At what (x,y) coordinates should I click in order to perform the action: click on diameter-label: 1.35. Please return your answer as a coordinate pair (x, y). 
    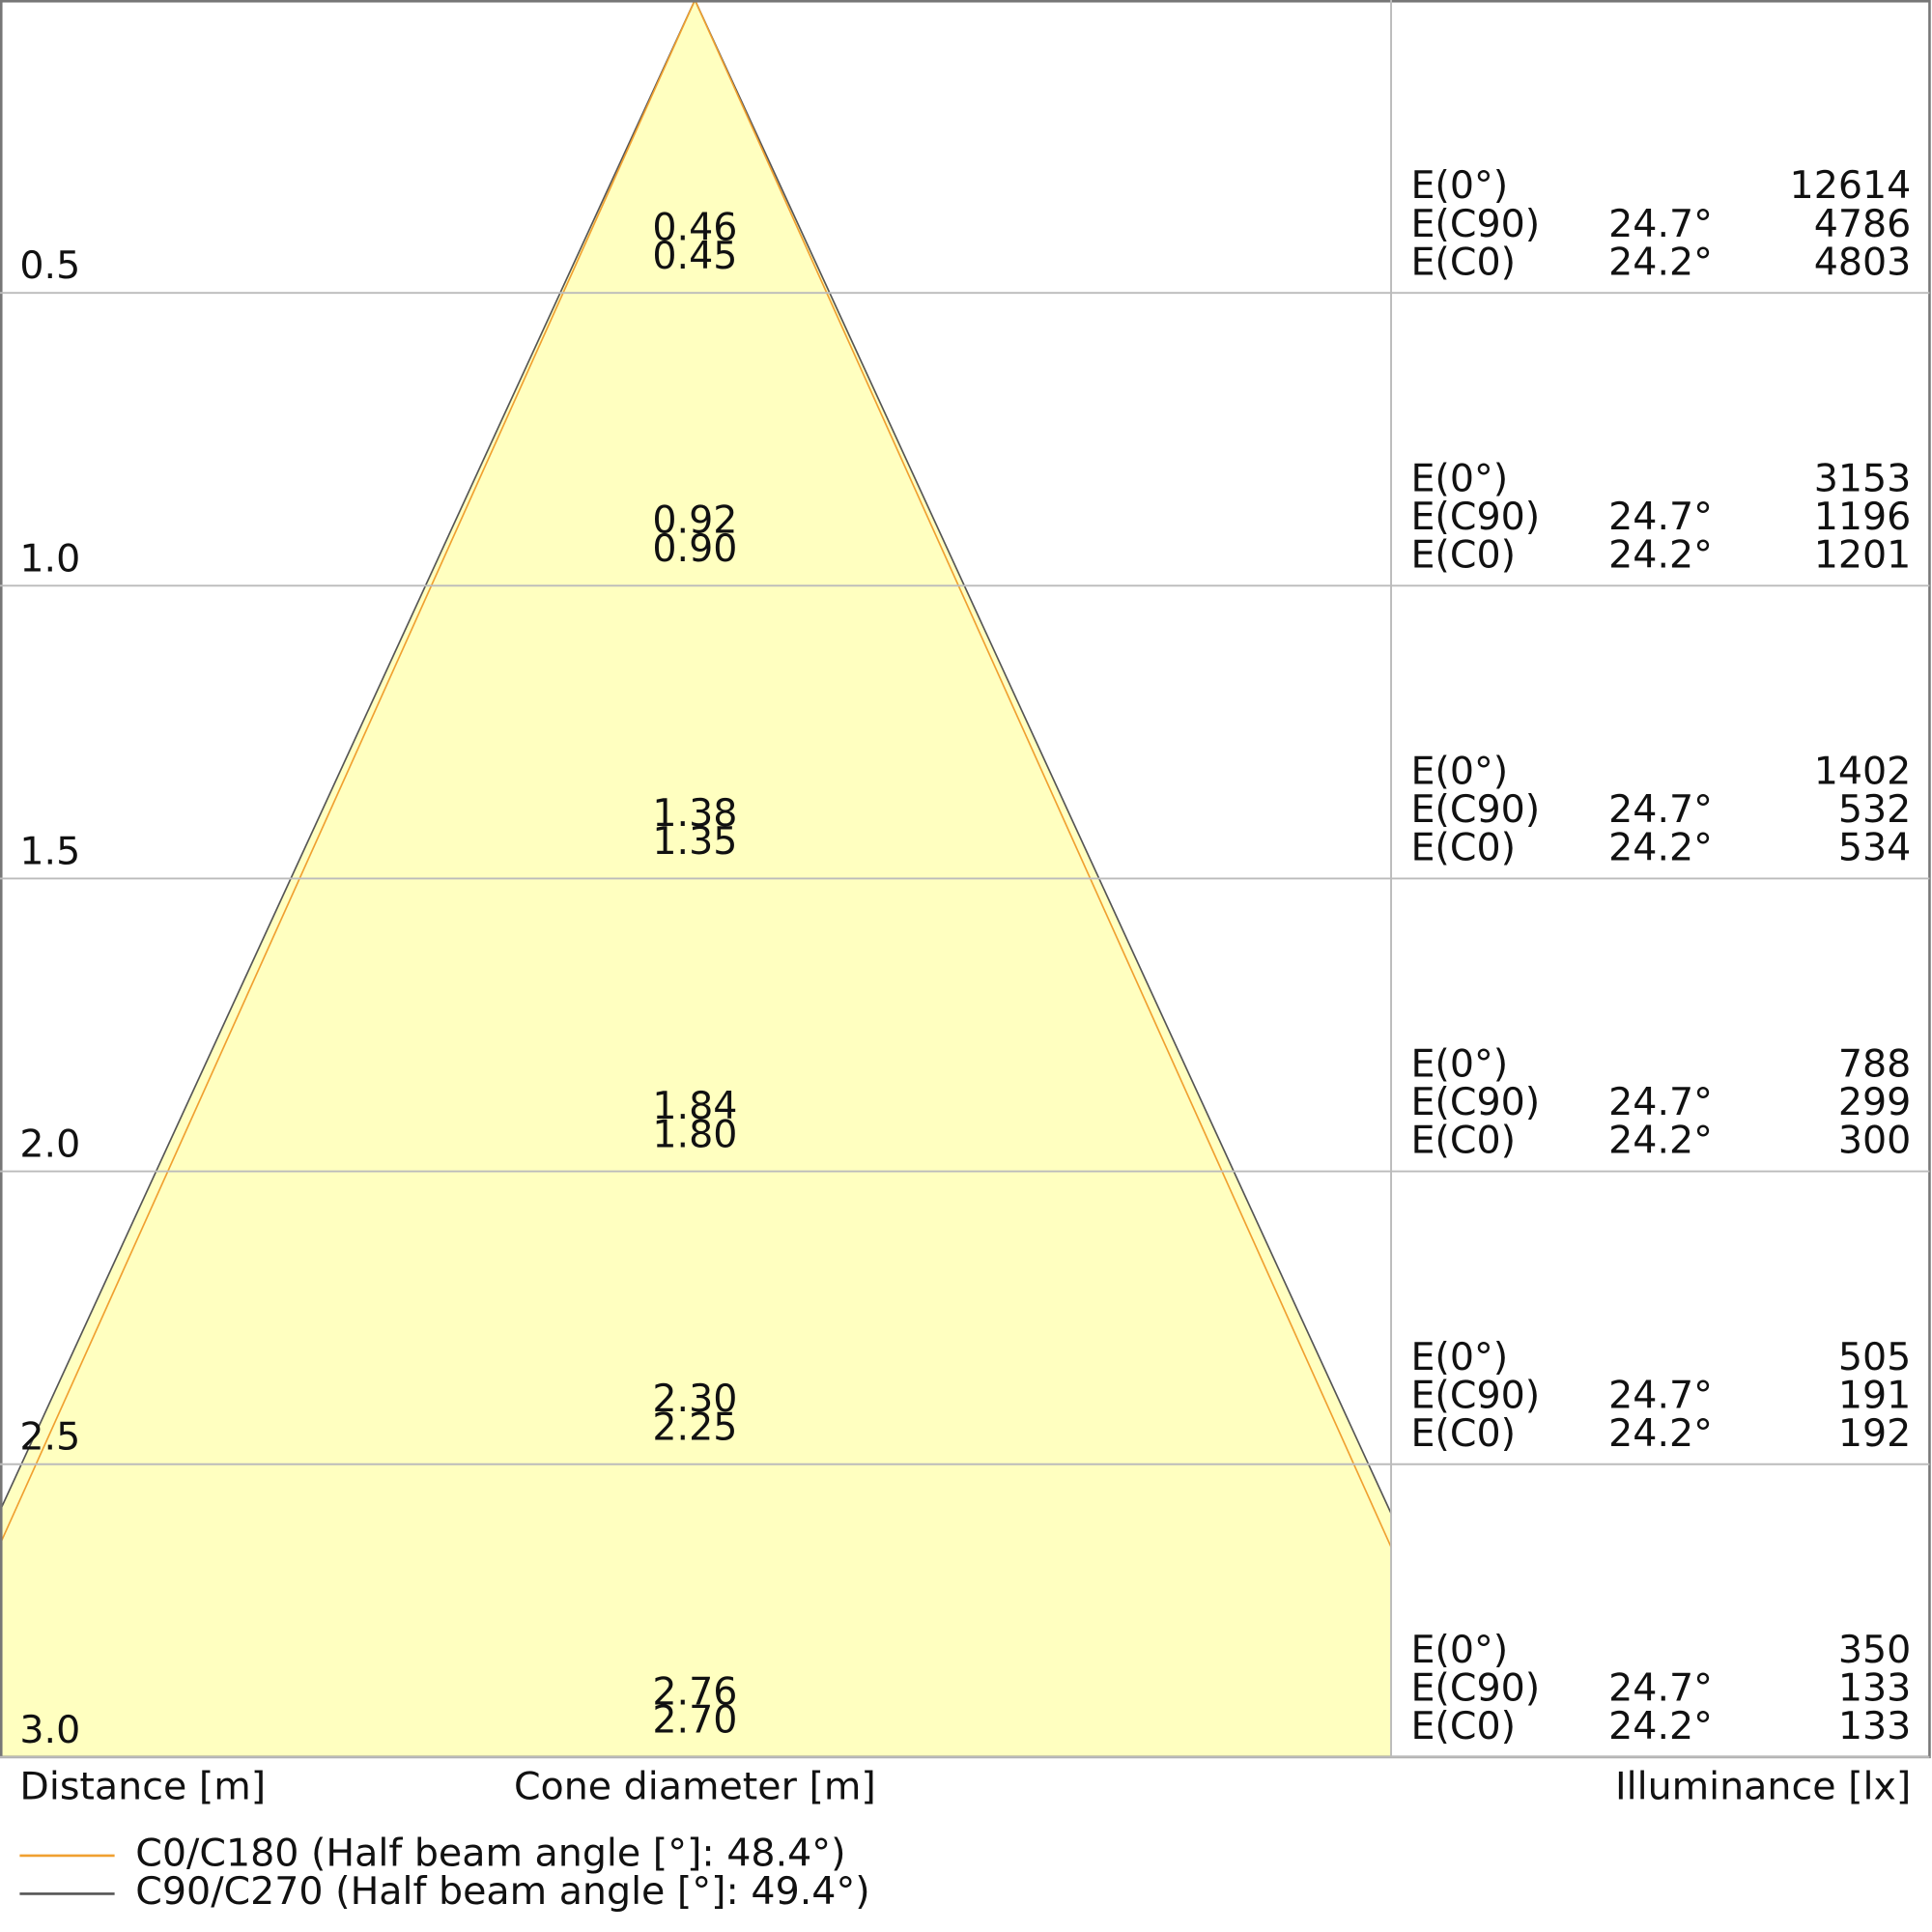
    Looking at the image, I should click on (694, 841).